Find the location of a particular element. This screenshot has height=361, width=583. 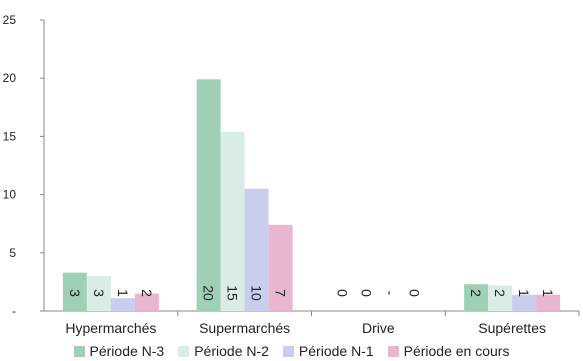

legend-label: Période N-2 is located at coordinates (231, 351).